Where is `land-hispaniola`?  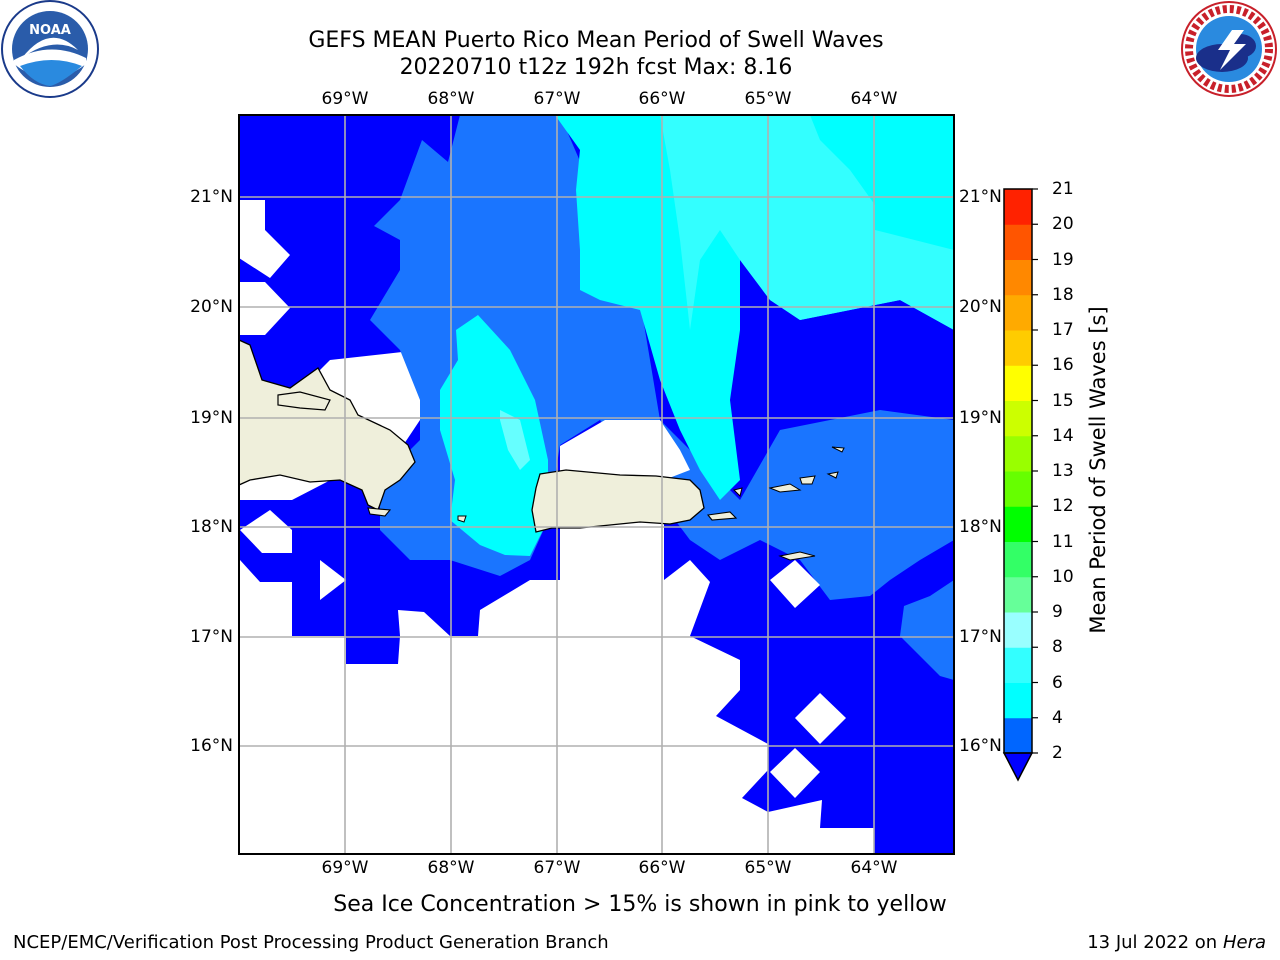
land-hispaniola is located at coordinates (327, 425).